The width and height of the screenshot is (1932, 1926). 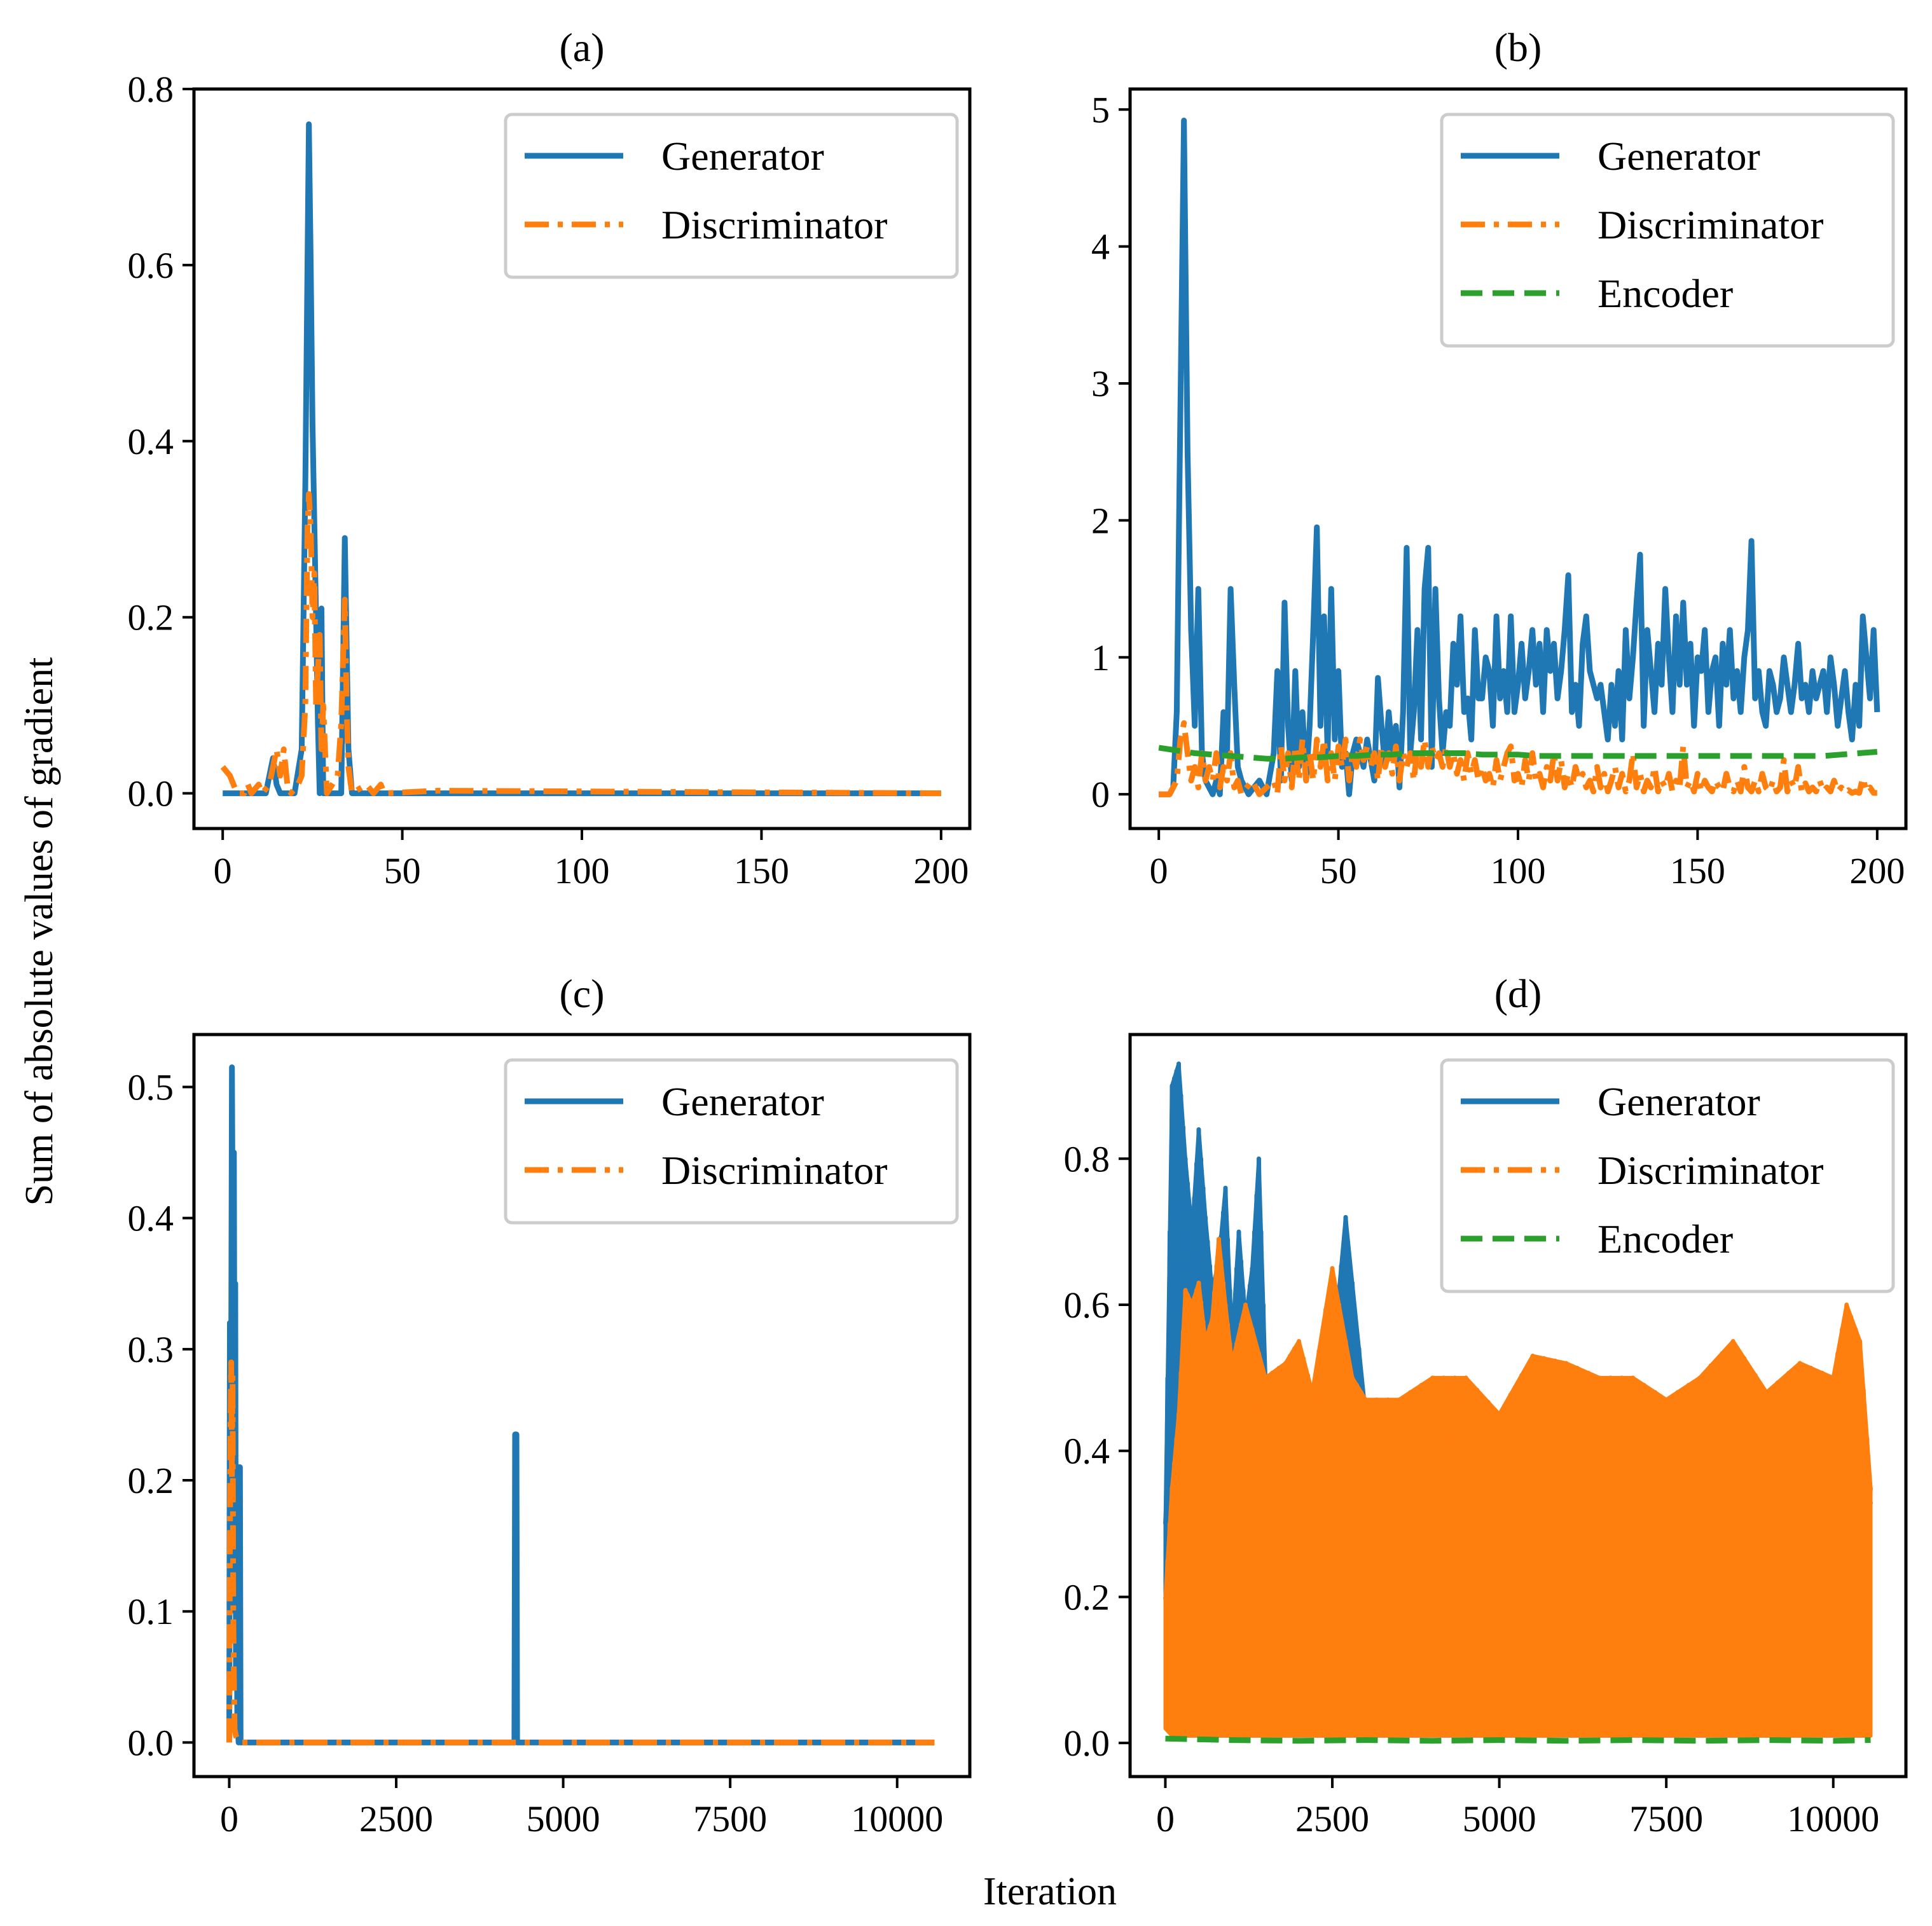 I want to click on panel-b-legend-box, so click(x=1668, y=230).